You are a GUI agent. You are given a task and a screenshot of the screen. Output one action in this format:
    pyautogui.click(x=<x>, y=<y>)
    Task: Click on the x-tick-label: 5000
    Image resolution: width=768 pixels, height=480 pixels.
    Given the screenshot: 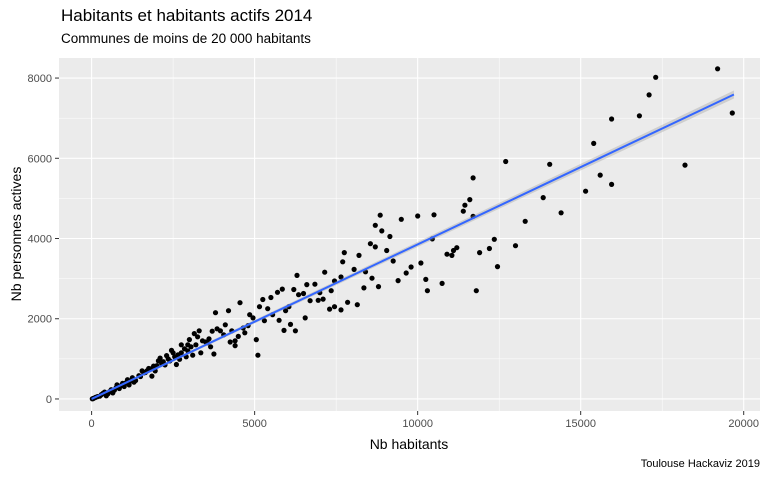 What is the action you would take?
    pyautogui.click(x=254, y=424)
    